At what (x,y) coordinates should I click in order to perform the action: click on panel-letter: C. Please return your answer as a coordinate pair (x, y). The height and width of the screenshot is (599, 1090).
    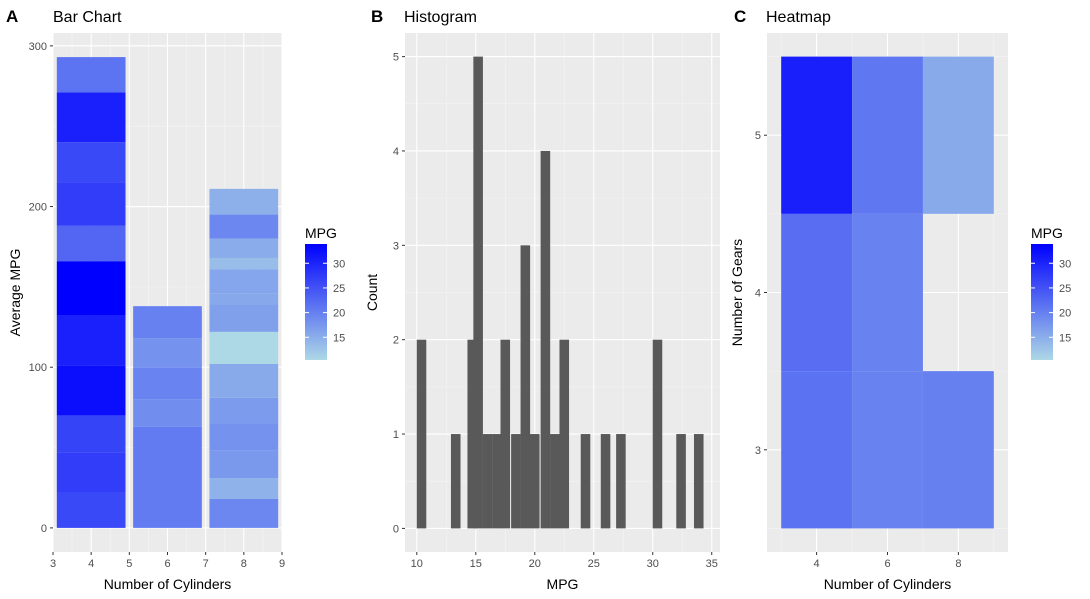
    Looking at the image, I should click on (740, 16).